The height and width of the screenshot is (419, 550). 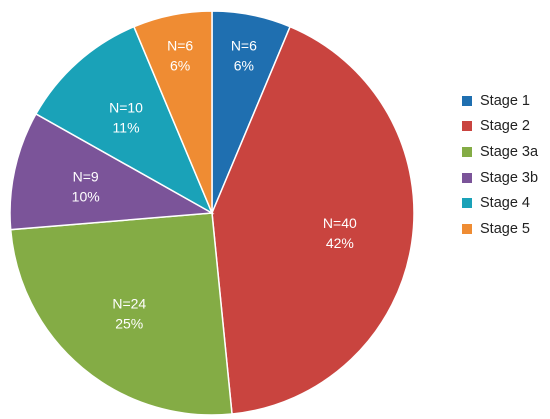 What do you see at coordinates (129, 303) in the screenshot?
I see `slice-count-label-stage-3a: N=24` at bounding box center [129, 303].